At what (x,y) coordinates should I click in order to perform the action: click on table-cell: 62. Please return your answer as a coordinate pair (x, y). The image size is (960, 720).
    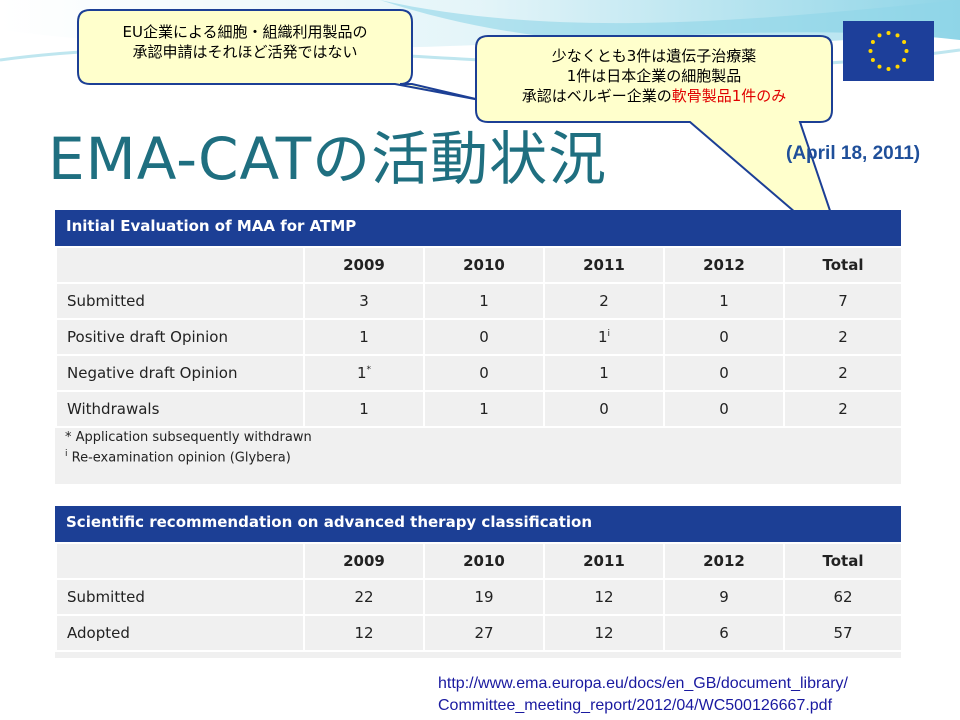
    Looking at the image, I should click on (843, 597).